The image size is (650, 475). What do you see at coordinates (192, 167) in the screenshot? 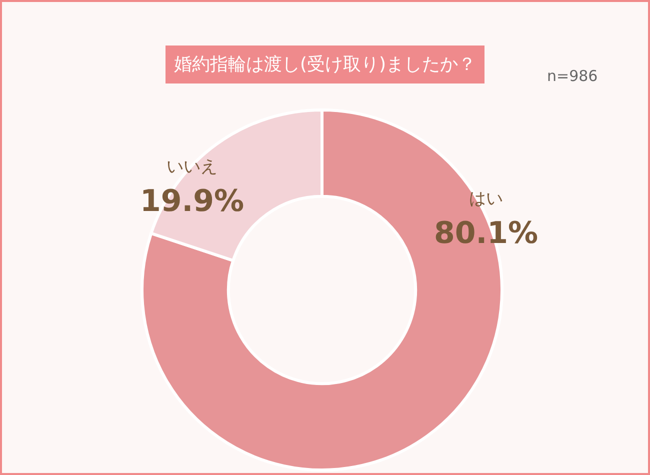
I see `slice-label: いいえ` at bounding box center [192, 167].